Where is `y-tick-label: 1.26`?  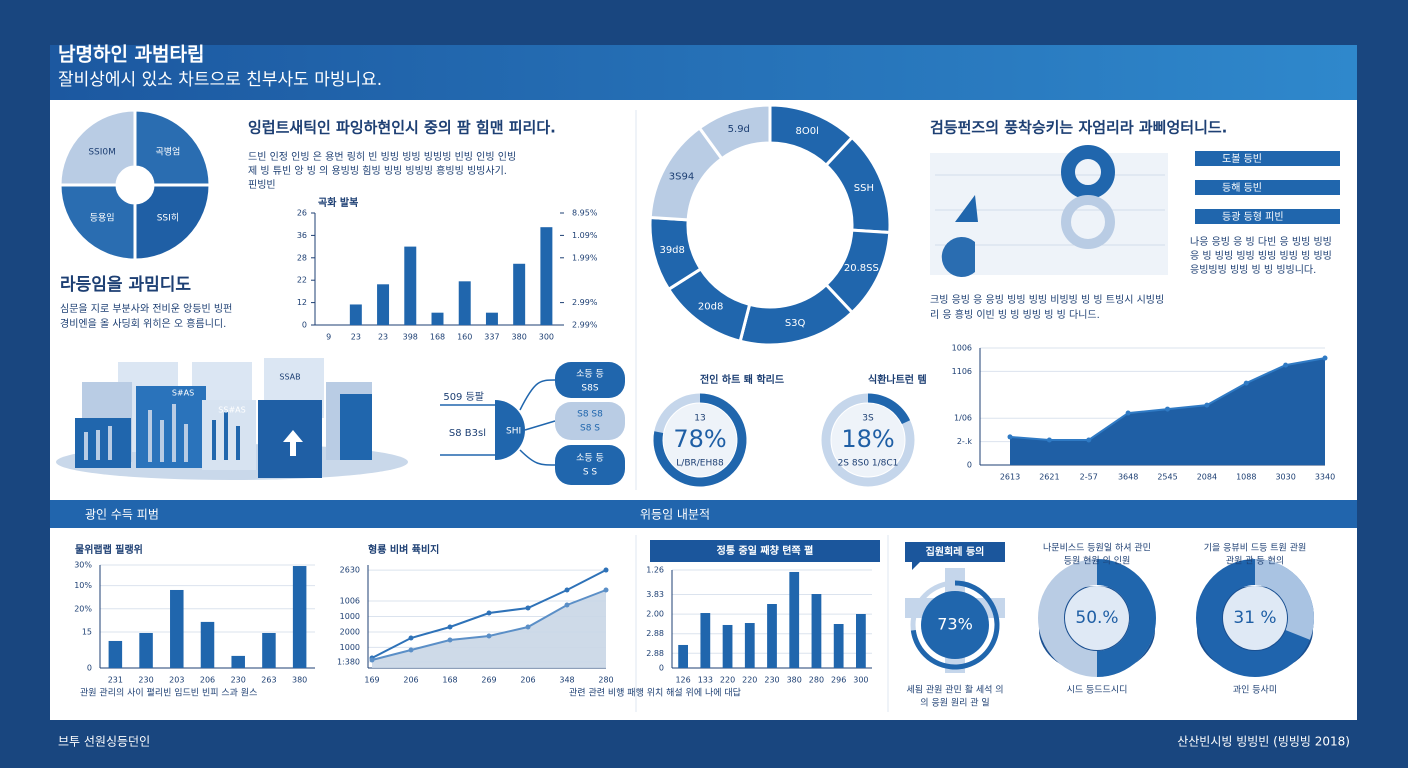 y-tick-label: 1.26 is located at coordinates (655, 570).